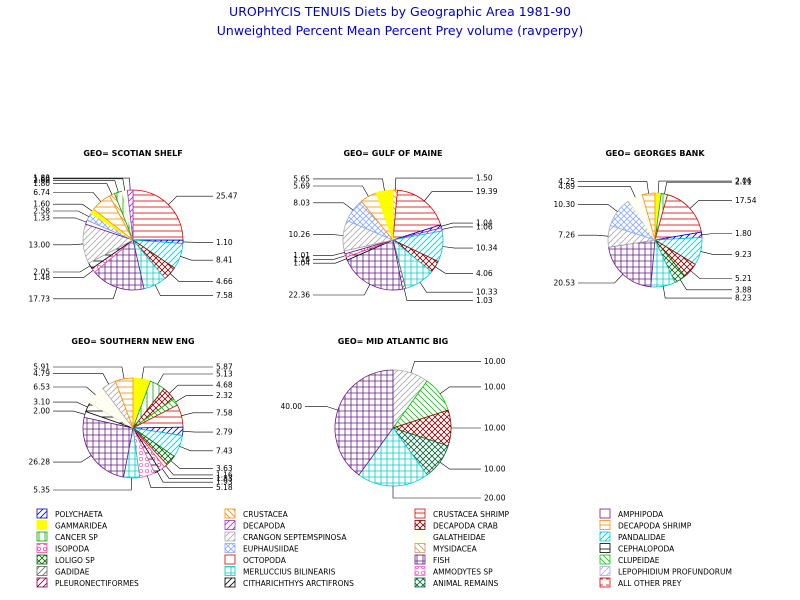  I want to click on legend-item-mysidacea: MYSIDACEA, so click(446, 548).